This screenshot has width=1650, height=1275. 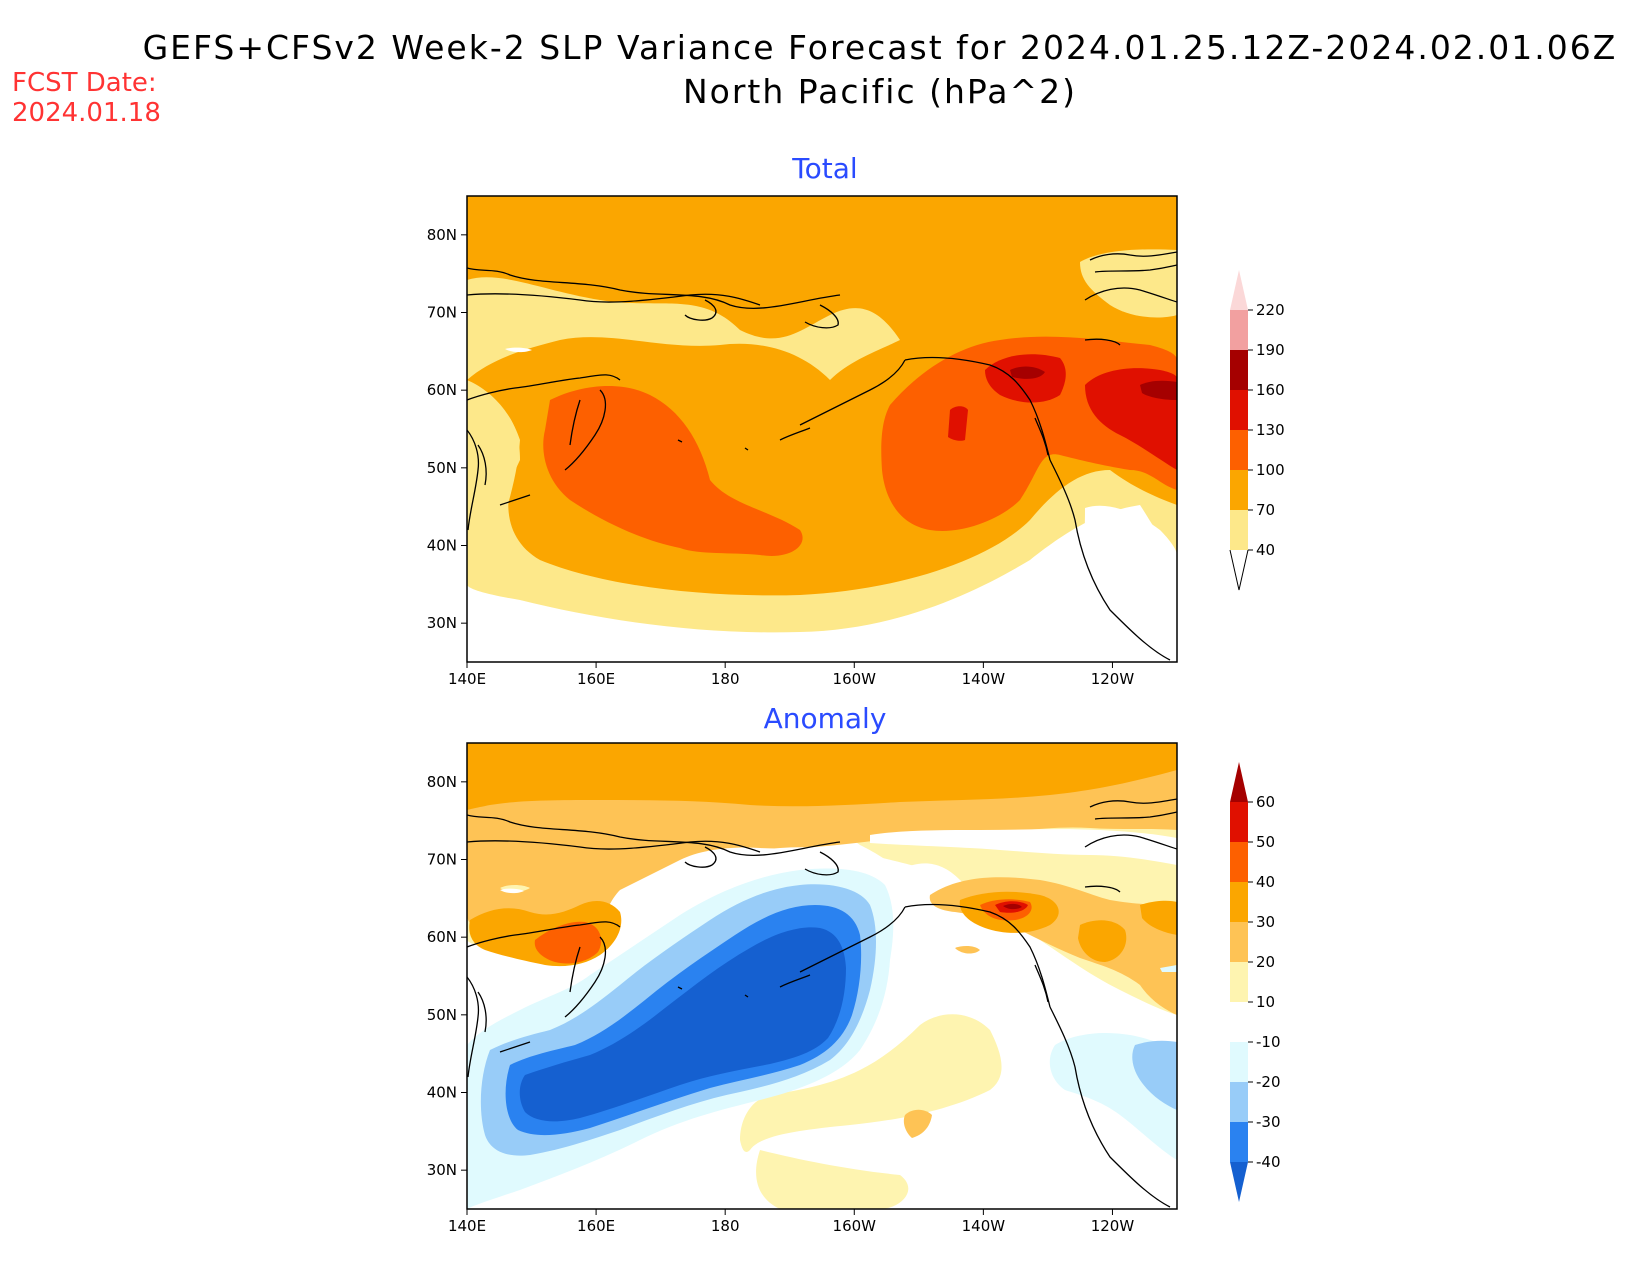 I want to click on anomaly-lon-label: 120W, so click(x=1113, y=1226).